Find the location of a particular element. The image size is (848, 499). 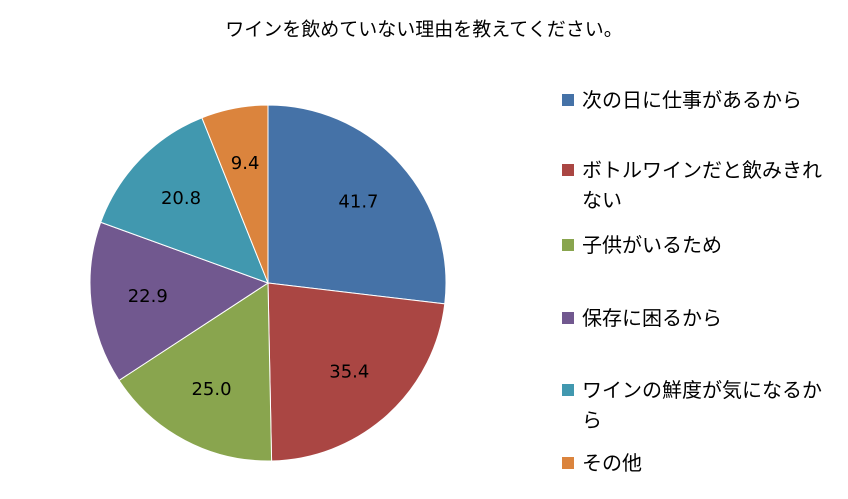

legend-item: その他 is located at coordinates (697, 463).